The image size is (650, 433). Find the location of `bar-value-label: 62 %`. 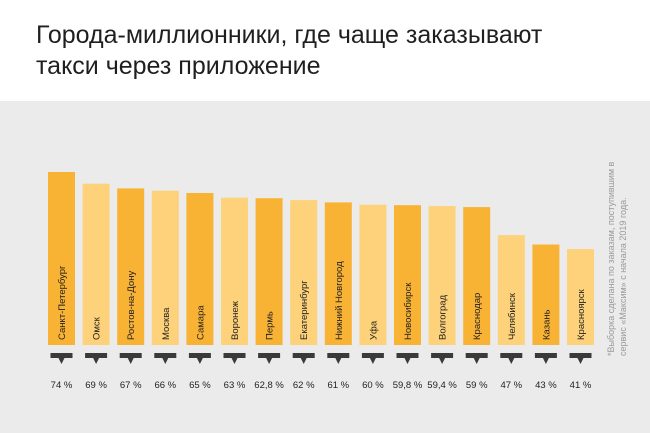

bar-value-label: 62 % is located at coordinates (304, 385).